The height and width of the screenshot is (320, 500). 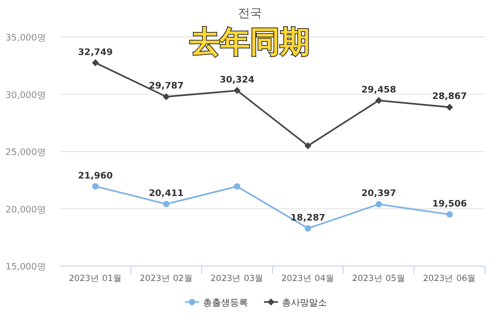 What do you see at coordinates (449, 279) in the screenshot?
I see `x-tick-label: 2023년 06월` at bounding box center [449, 279].